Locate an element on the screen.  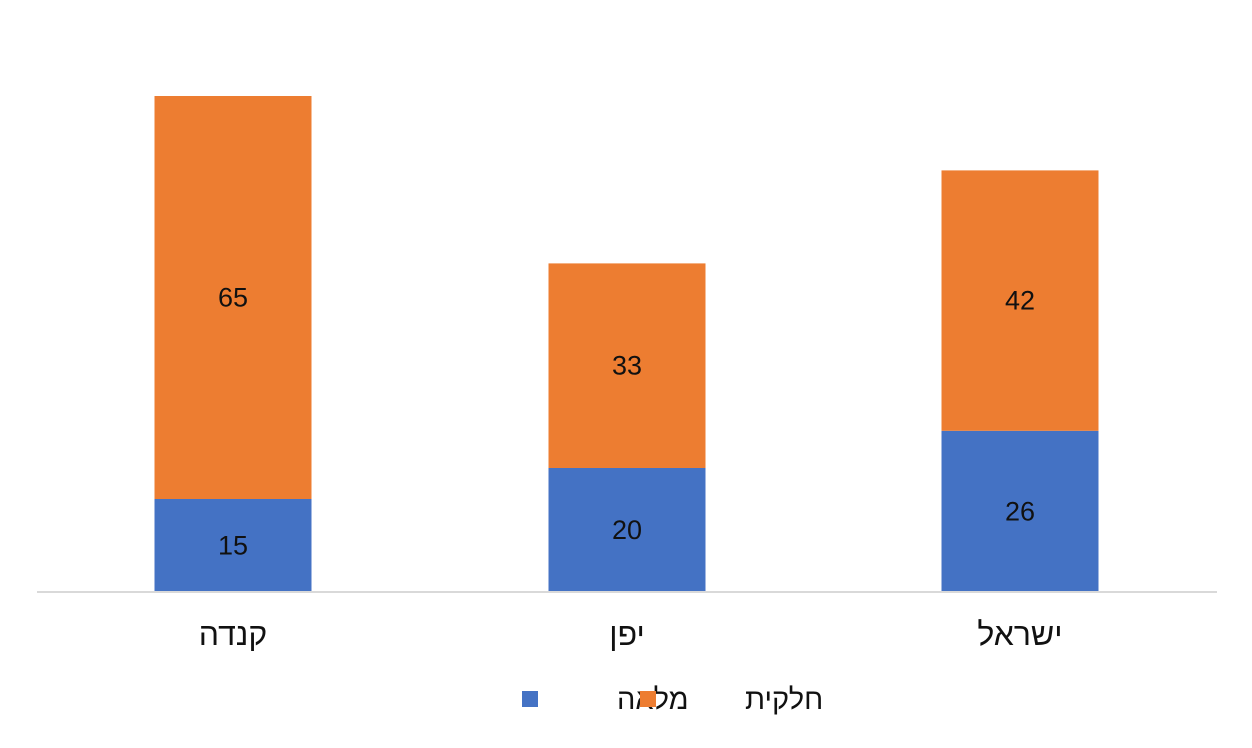
data-label-מלאה-ישראל: 26 is located at coordinates (1020, 511).